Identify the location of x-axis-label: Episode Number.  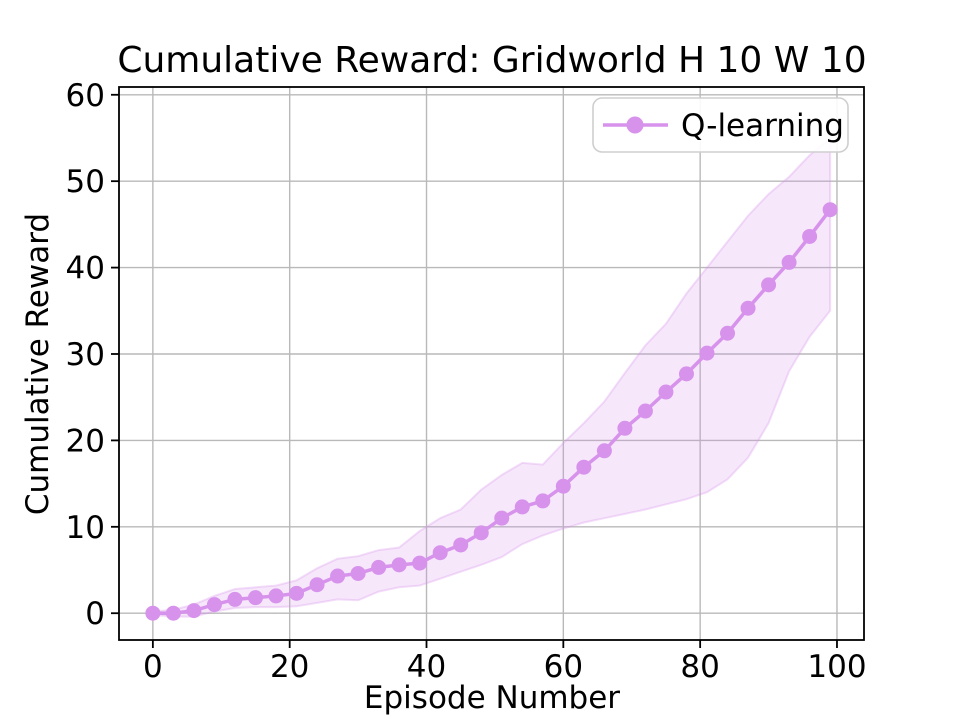
(492, 698).